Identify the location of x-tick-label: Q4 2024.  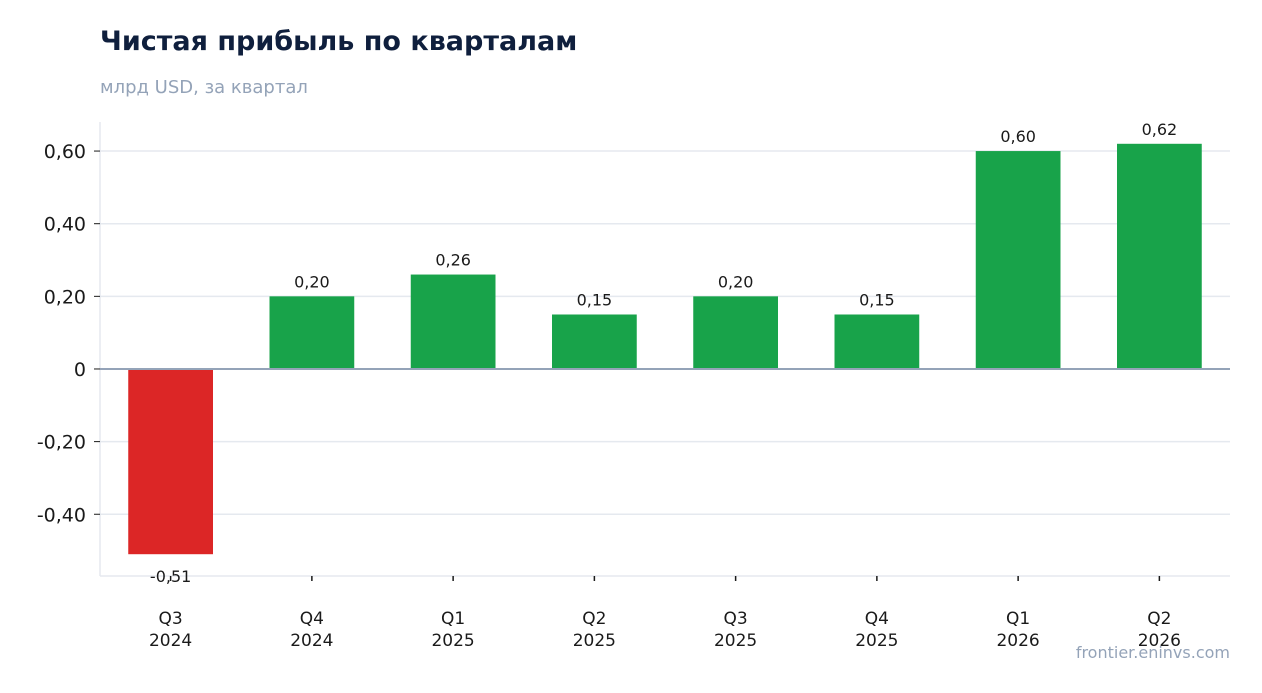
(311, 630).